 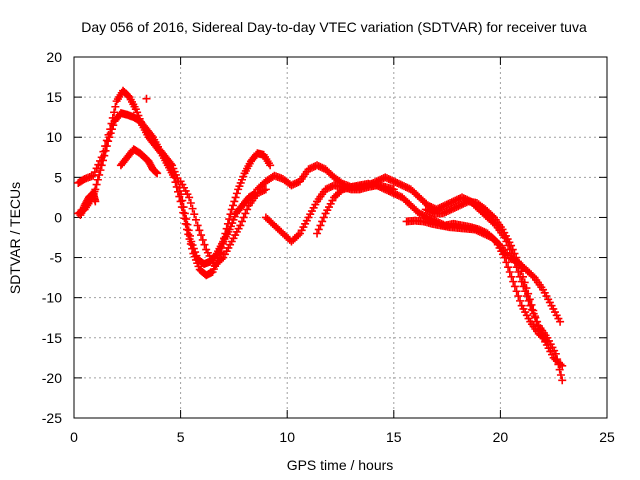 I want to click on y-tick-label: 15, so click(x=54, y=97).